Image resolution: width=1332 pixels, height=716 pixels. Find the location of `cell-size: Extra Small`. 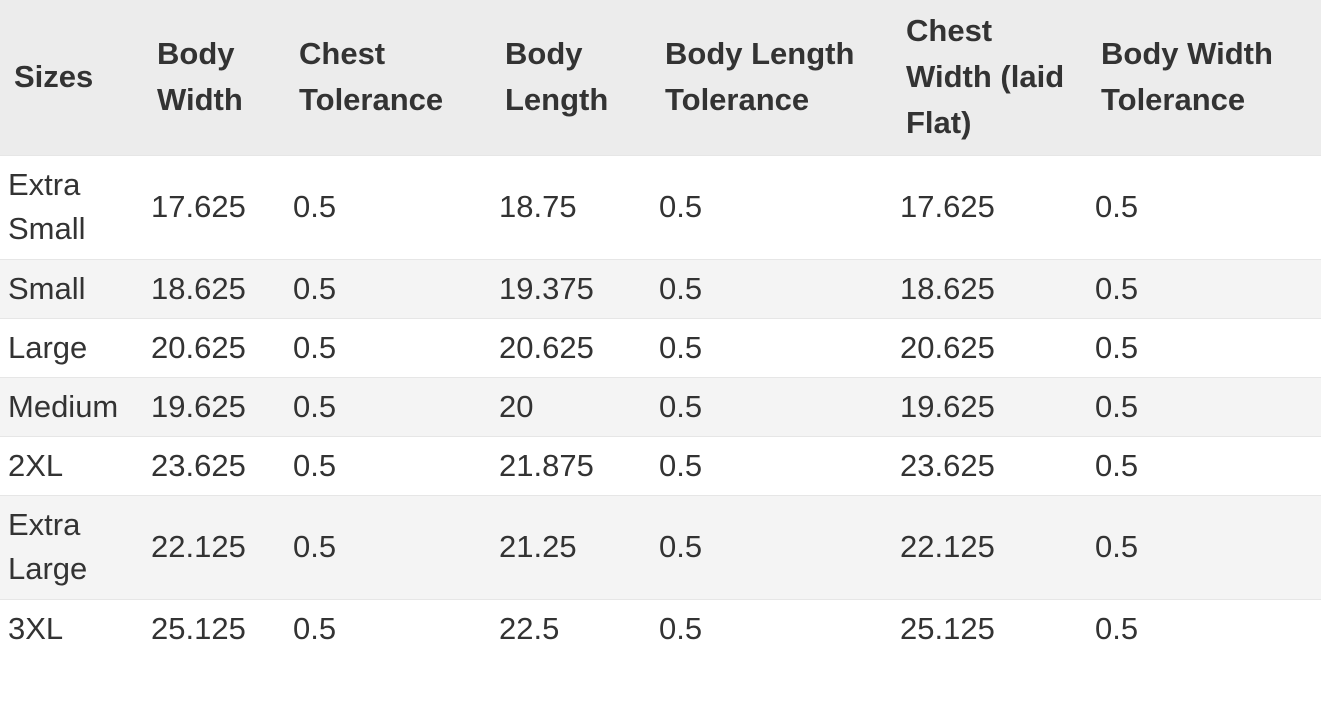

cell-size: Extra Small is located at coordinates (47, 206).